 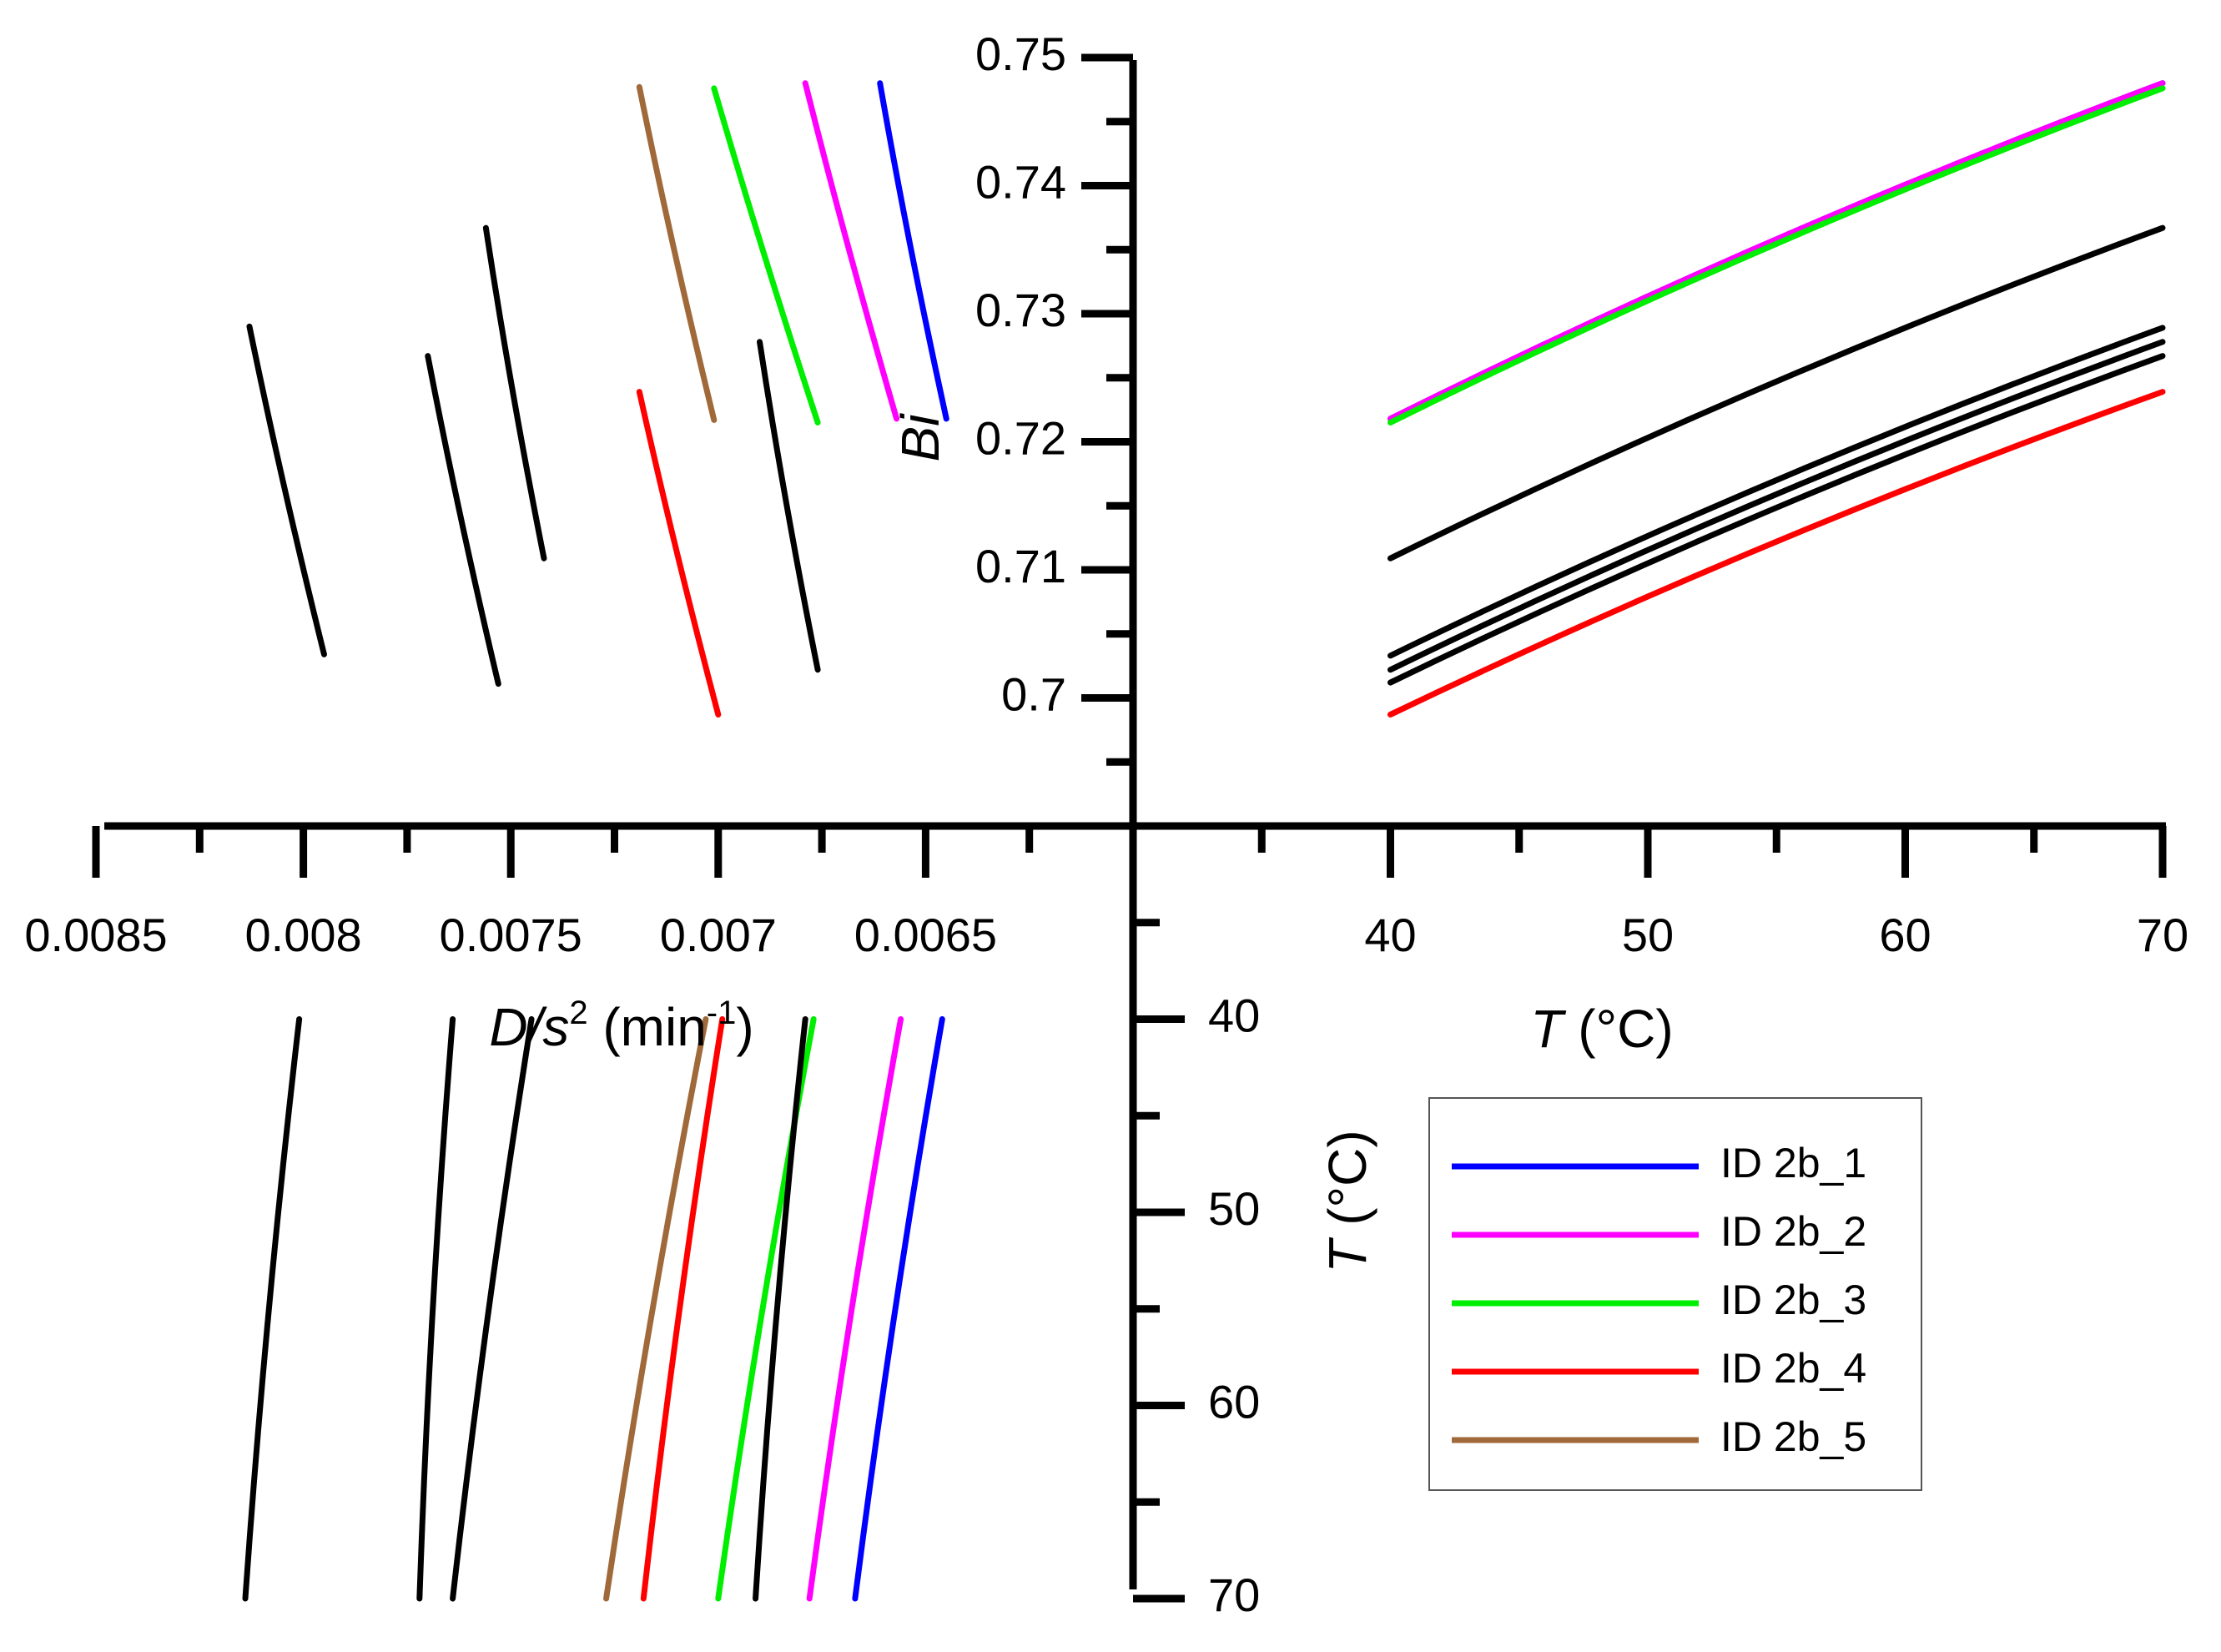 I want to click on legend-label-id-2b-3: ID 2b_3, so click(x=1793, y=1300).